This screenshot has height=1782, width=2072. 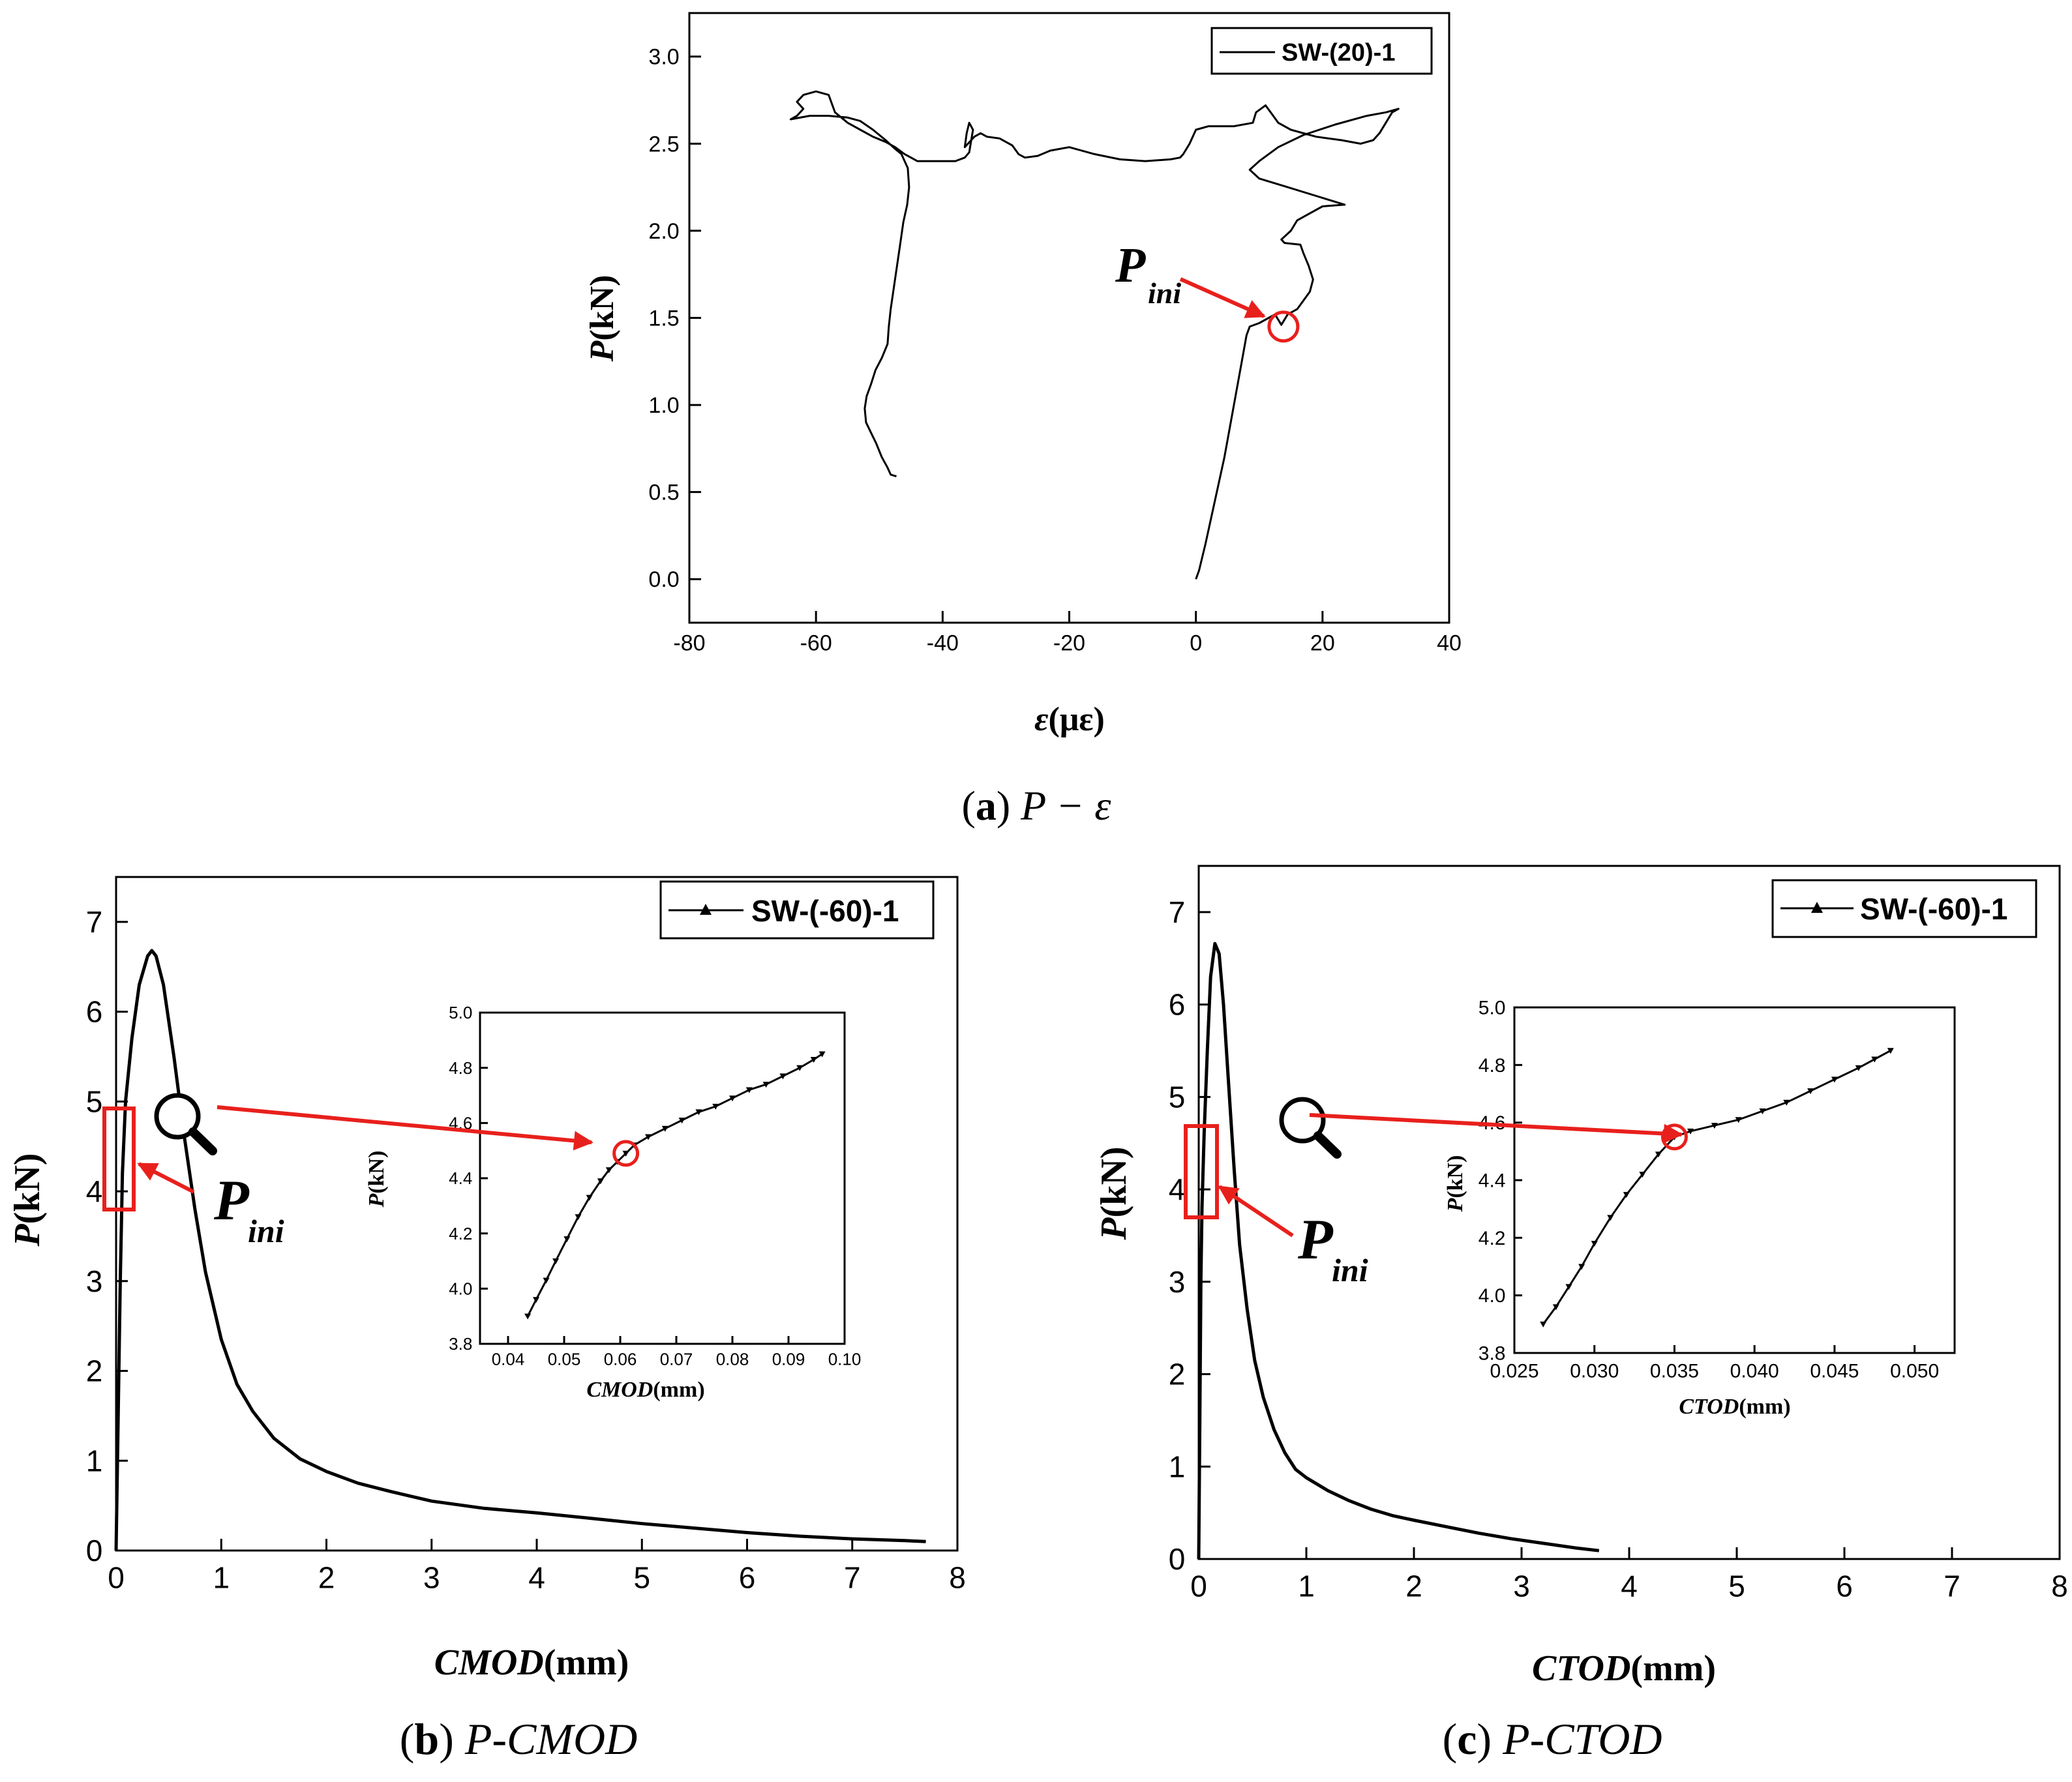 I want to click on b-inset-y-tick-label: 4.8, so click(x=461, y=1068).